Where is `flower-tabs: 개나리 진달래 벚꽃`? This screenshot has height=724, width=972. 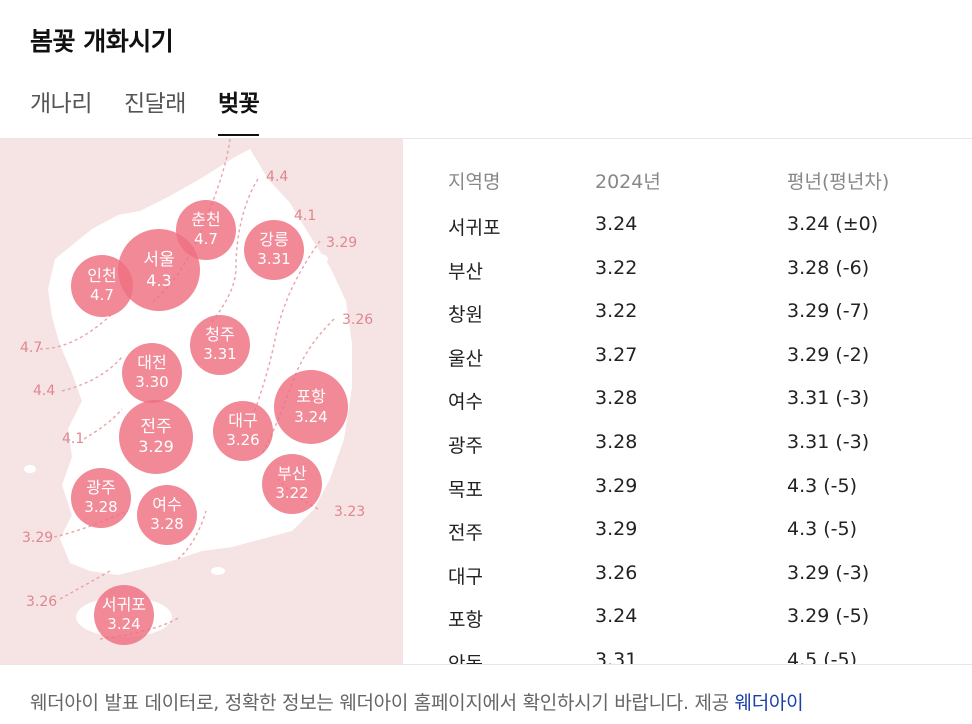
flower-tabs: 개나리 진달래 벚꽃 is located at coordinates (145, 110).